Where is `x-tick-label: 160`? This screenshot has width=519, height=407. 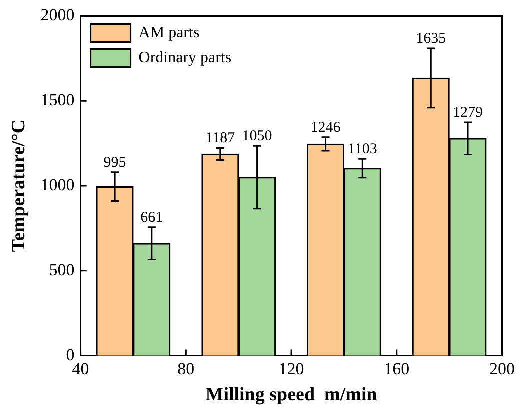
x-tick-label: 160 is located at coordinates (397, 368).